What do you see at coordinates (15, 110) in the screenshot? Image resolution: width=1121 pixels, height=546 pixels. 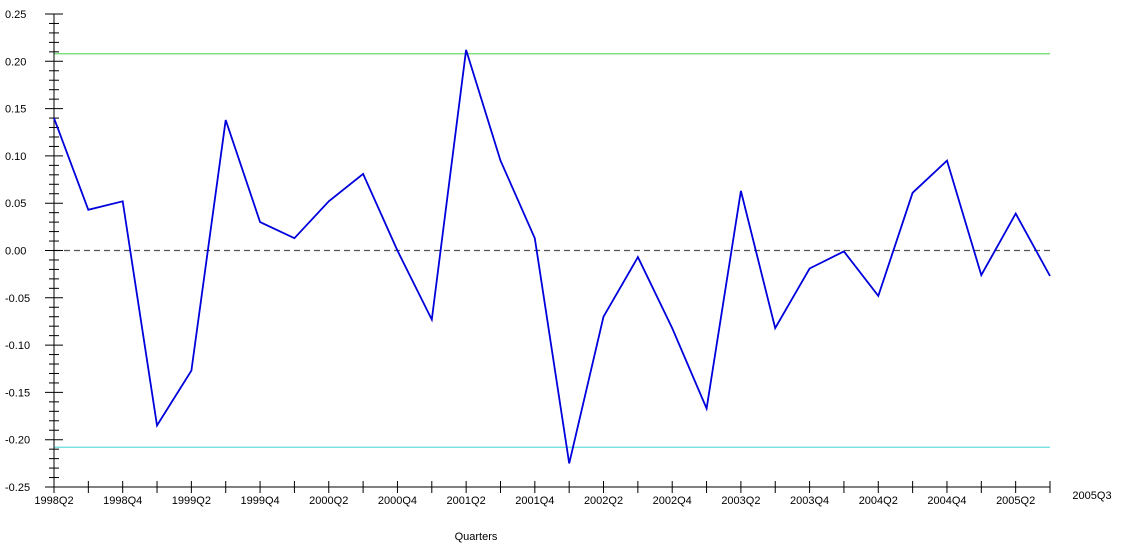 I see `y-tick-label: 0.15` at bounding box center [15, 110].